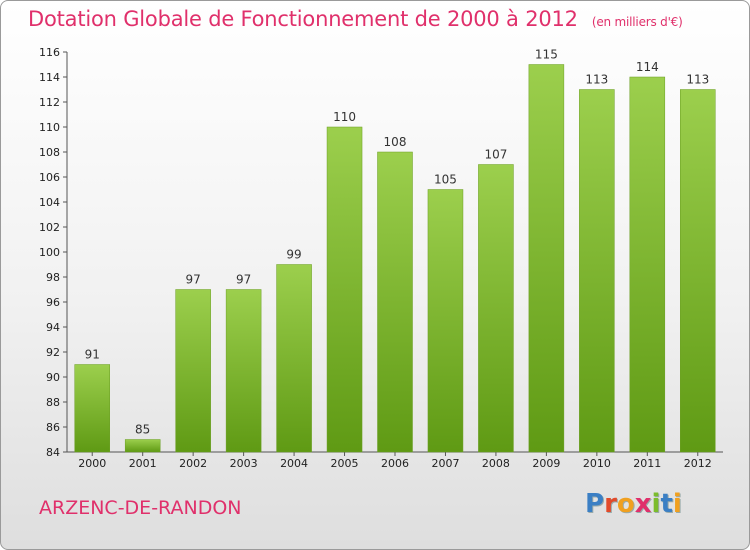 This screenshot has width=750, height=550. What do you see at coordinates (49, 177) in the screenshot?
I see `y-tick-label: 106` at bounding box center [49, 177].